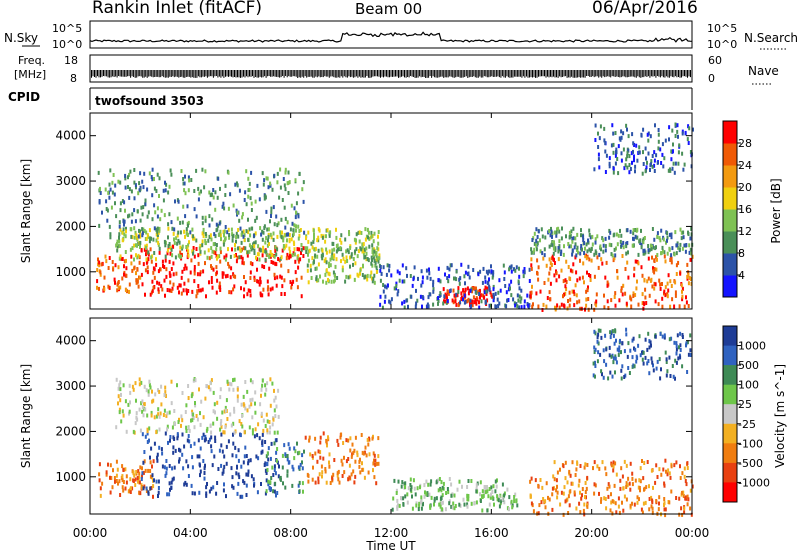 This screenshot has width=800, height=554. Describe the element at coordinates (70, 477) in the screenshot. I see `y-tick-label: 1000` at that location.